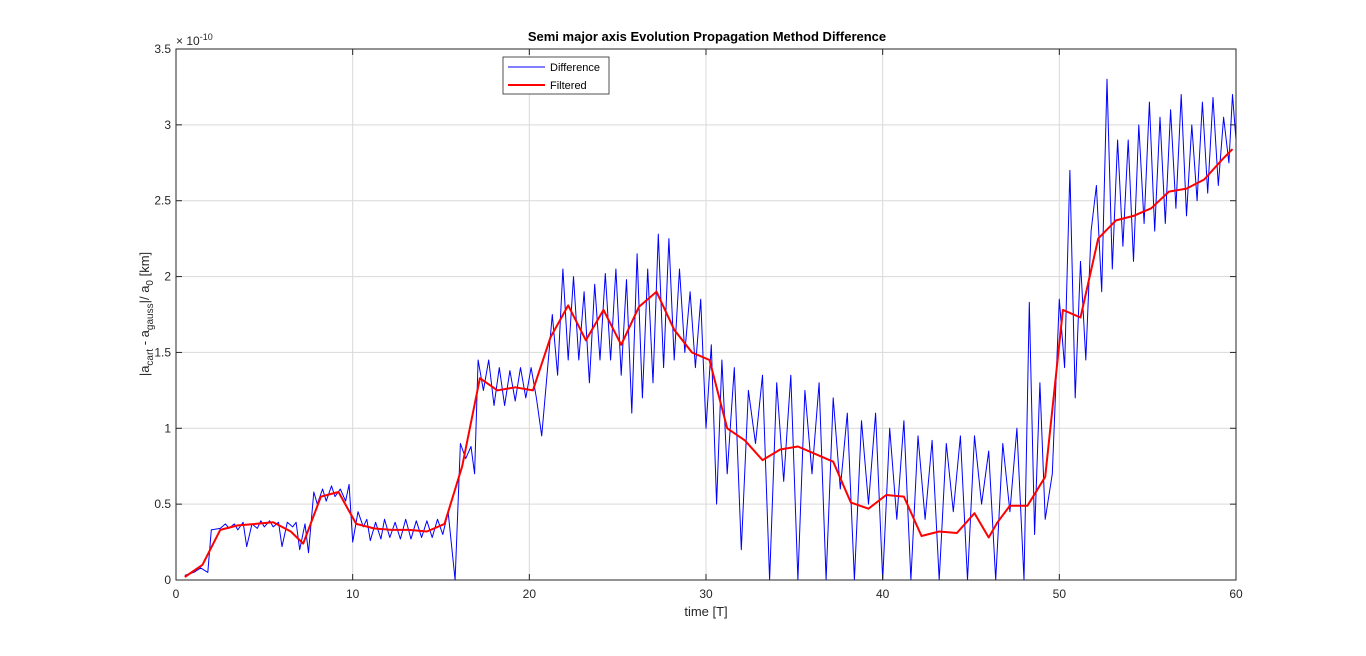  I want to click on x-tick-label: 10, so click(353, 594).